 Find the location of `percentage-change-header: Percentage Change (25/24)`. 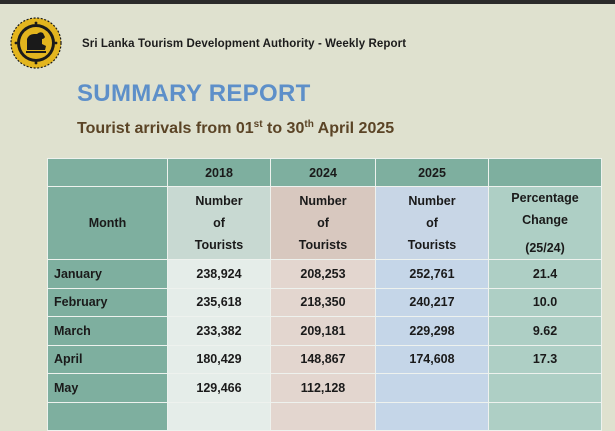

percentage-change-header: Percentage Change (25/24) is located at coordinates (545, 223).